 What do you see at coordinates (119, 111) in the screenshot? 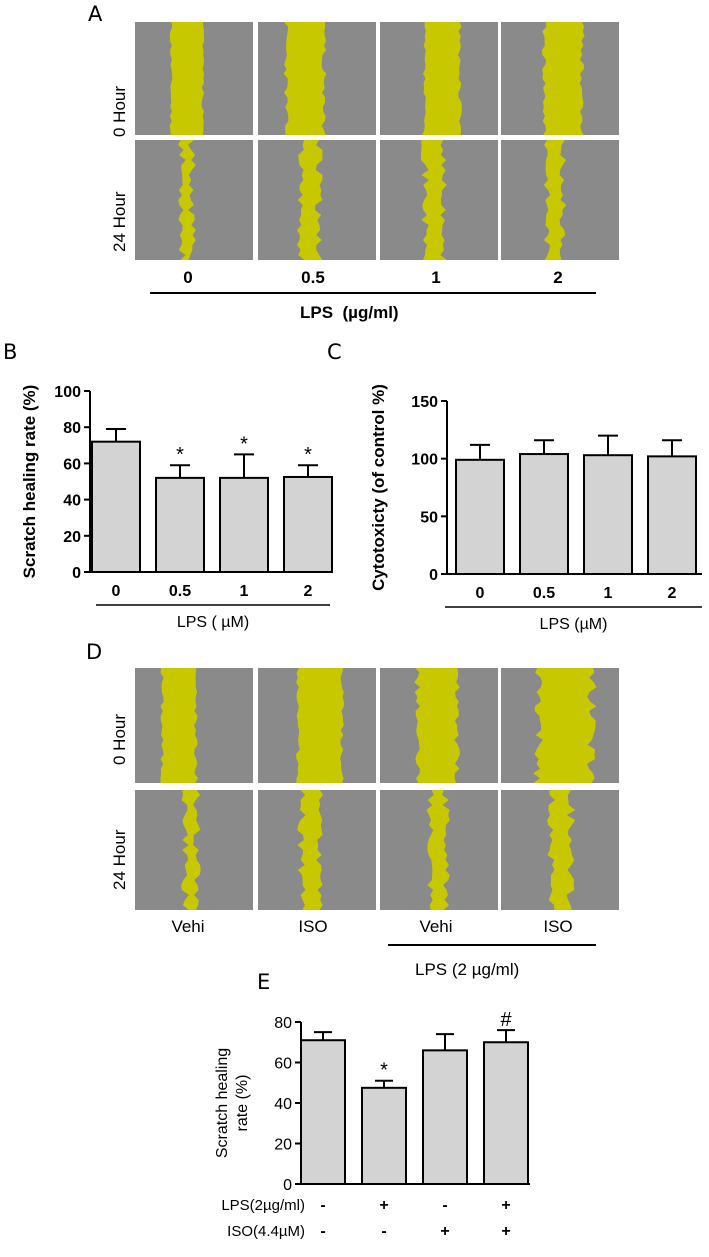
I see `panel-a-row-label-0h: 0 Hour` at bounding box center [119, 111].